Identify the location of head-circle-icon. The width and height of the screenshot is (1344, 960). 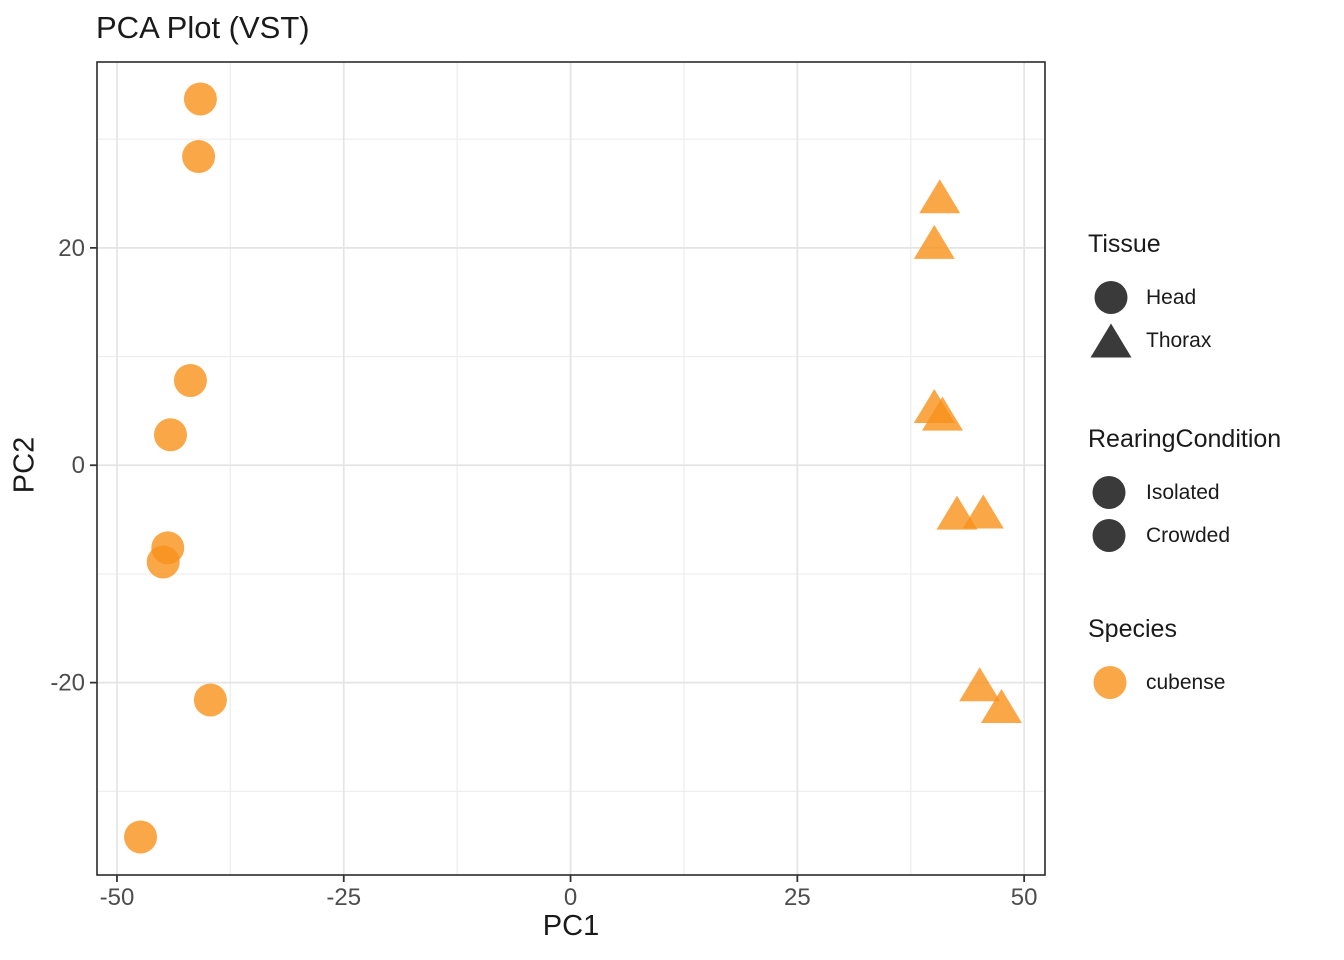
(1110, 297).